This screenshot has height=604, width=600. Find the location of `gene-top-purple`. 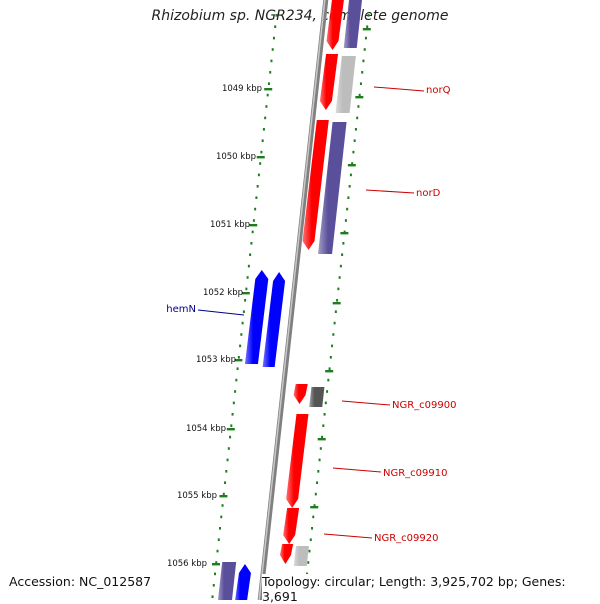

gene-top-purple is located at coordinates (353, 24).